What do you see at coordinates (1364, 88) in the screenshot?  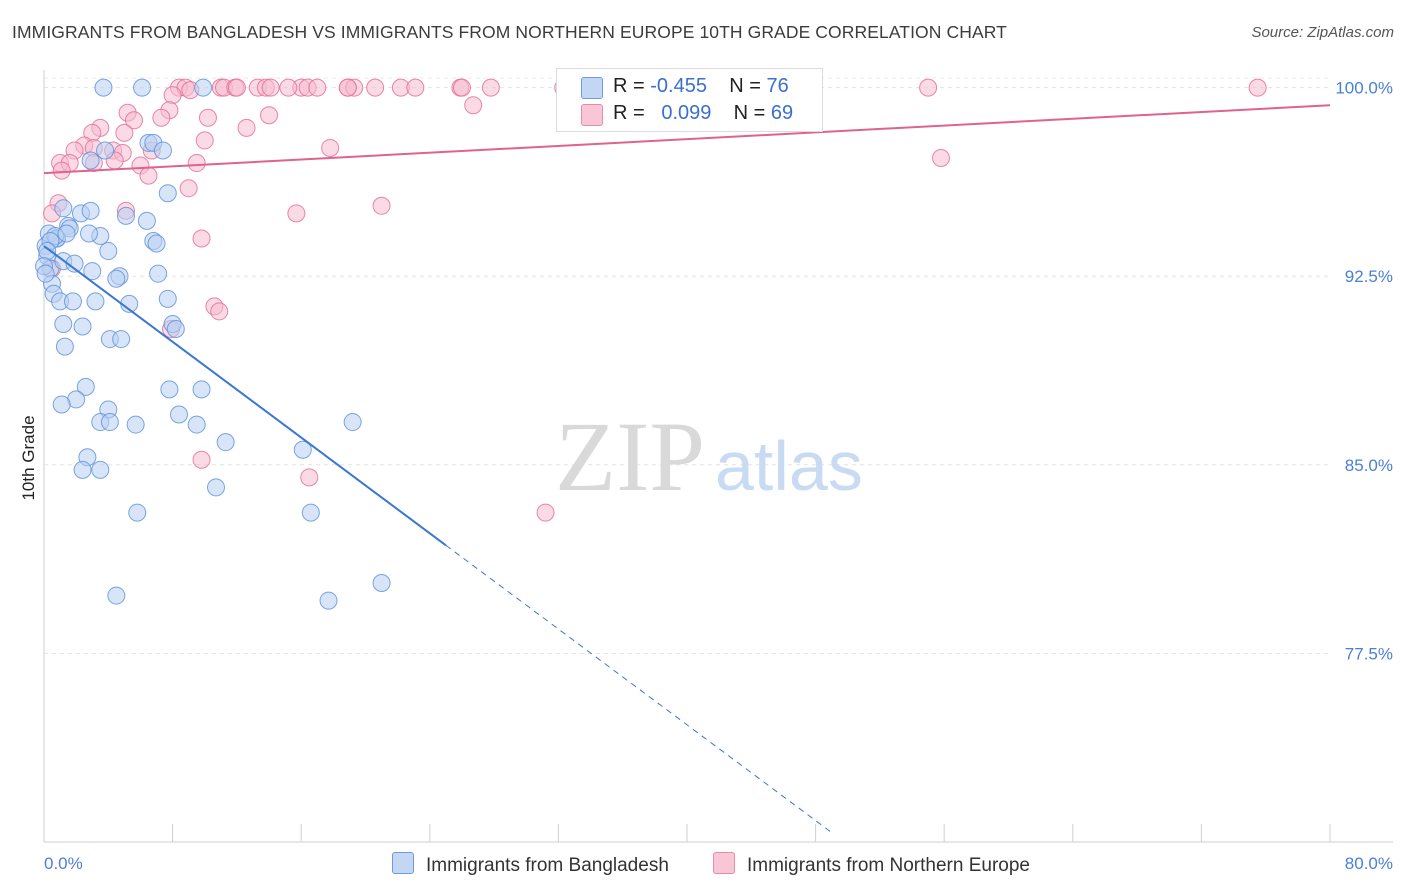 I see `y-tick-label: 100.0%` at bounding box center [1364, 88].